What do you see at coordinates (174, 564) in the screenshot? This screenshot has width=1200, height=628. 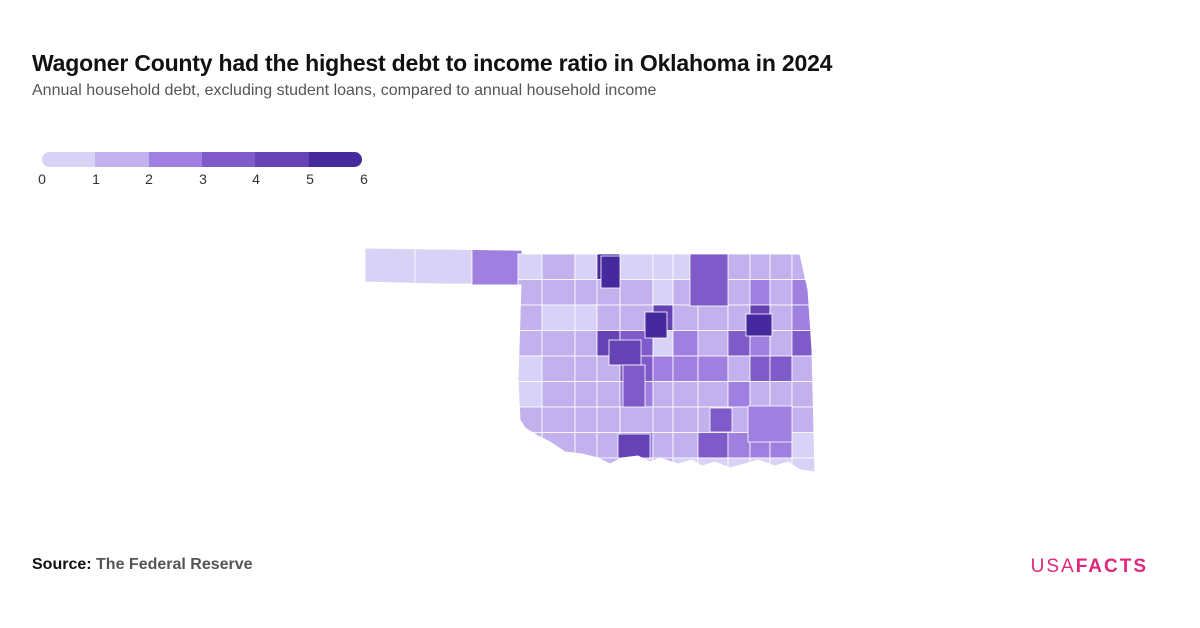 I see `source-name: The Federal Reserve` at bounding box center [174, 564].